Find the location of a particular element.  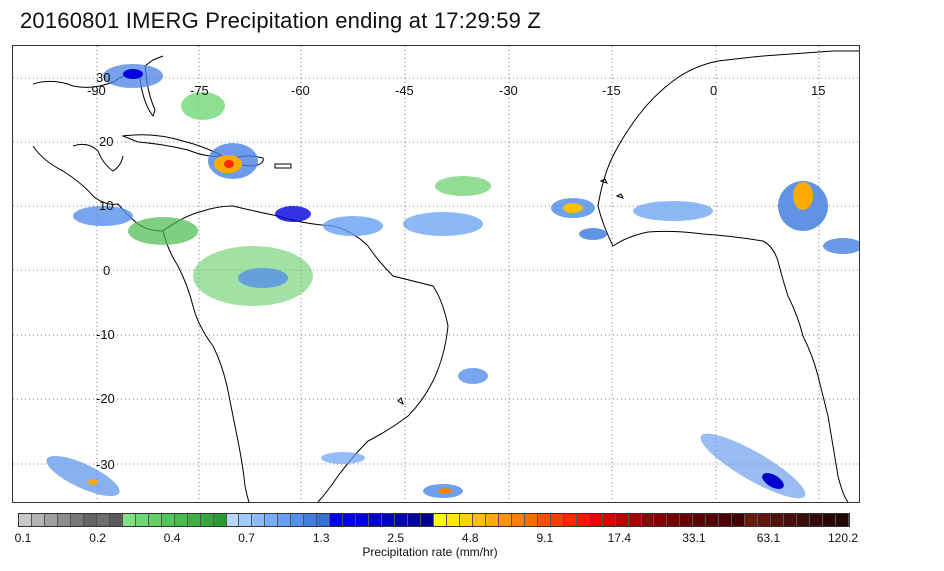

lat-label: 0 is located at coordinates (107, 270).